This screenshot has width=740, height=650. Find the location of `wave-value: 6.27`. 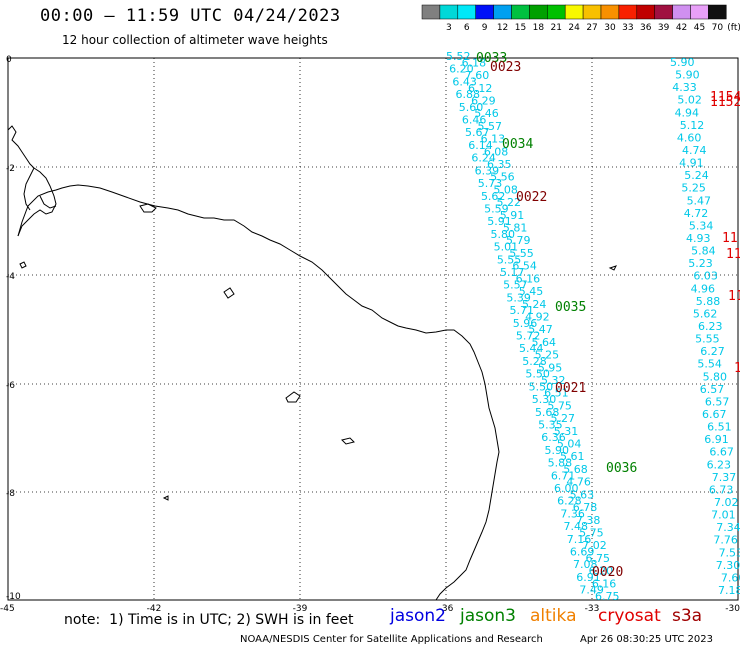

wave-value: 6.27 is located at coordinates (712, 351).